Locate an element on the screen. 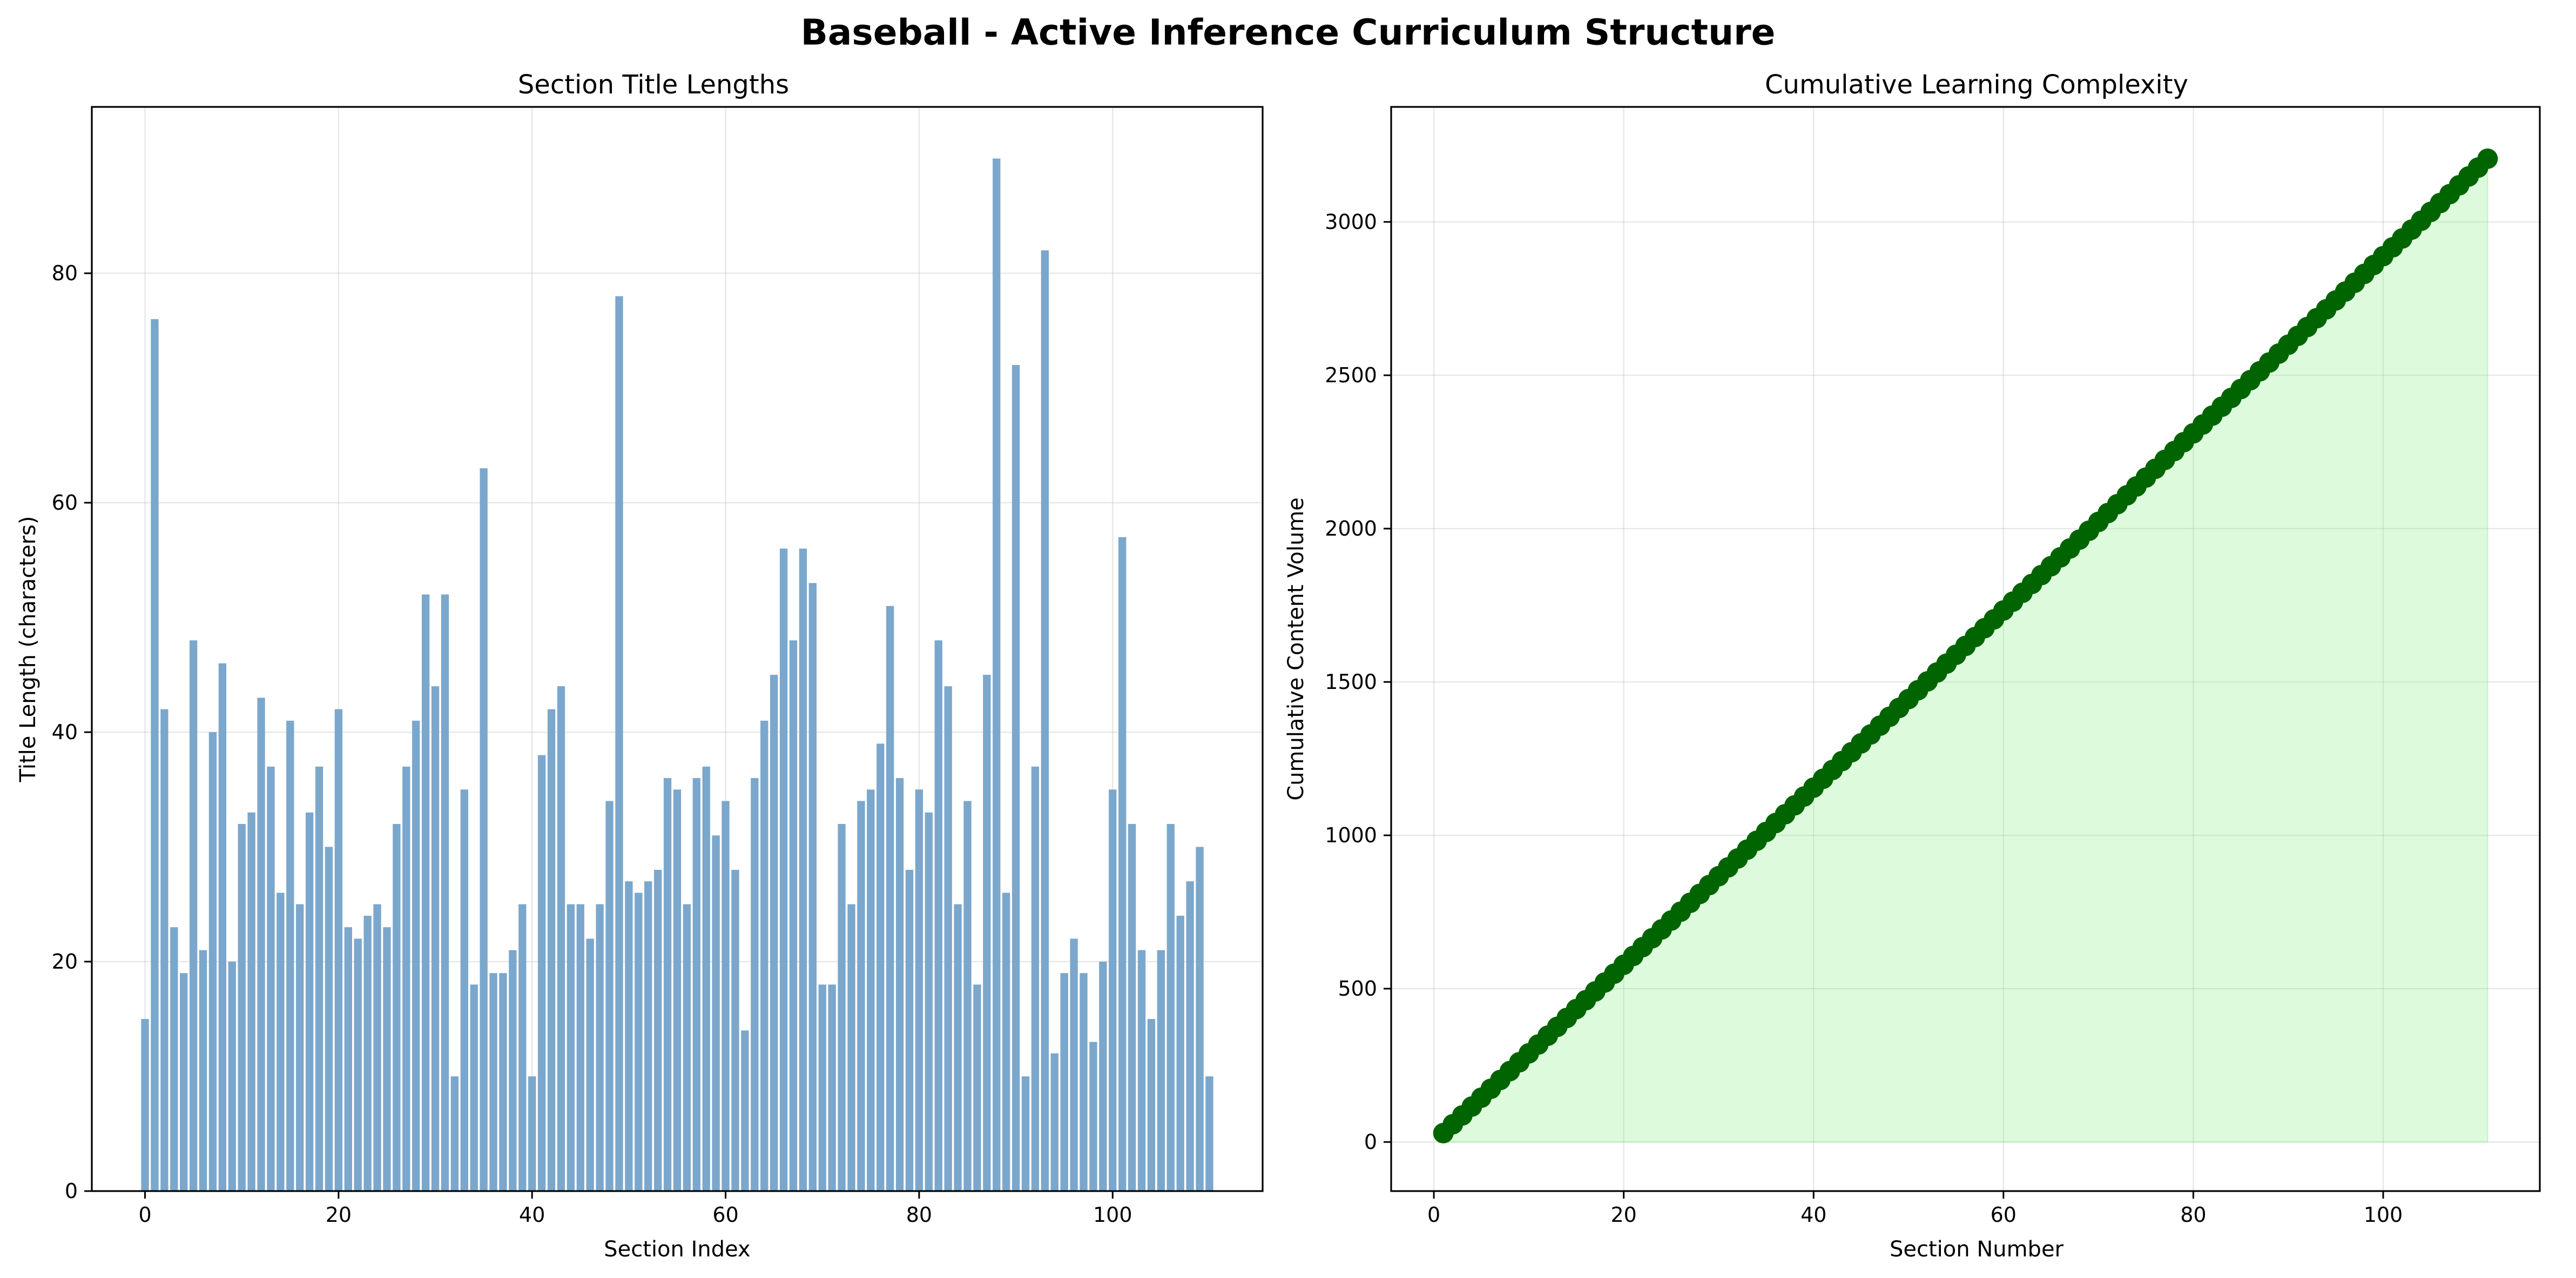 The image size is (2576, 1278). area-chart-x-label: Section Number is located at coordinates (1977, 1249).